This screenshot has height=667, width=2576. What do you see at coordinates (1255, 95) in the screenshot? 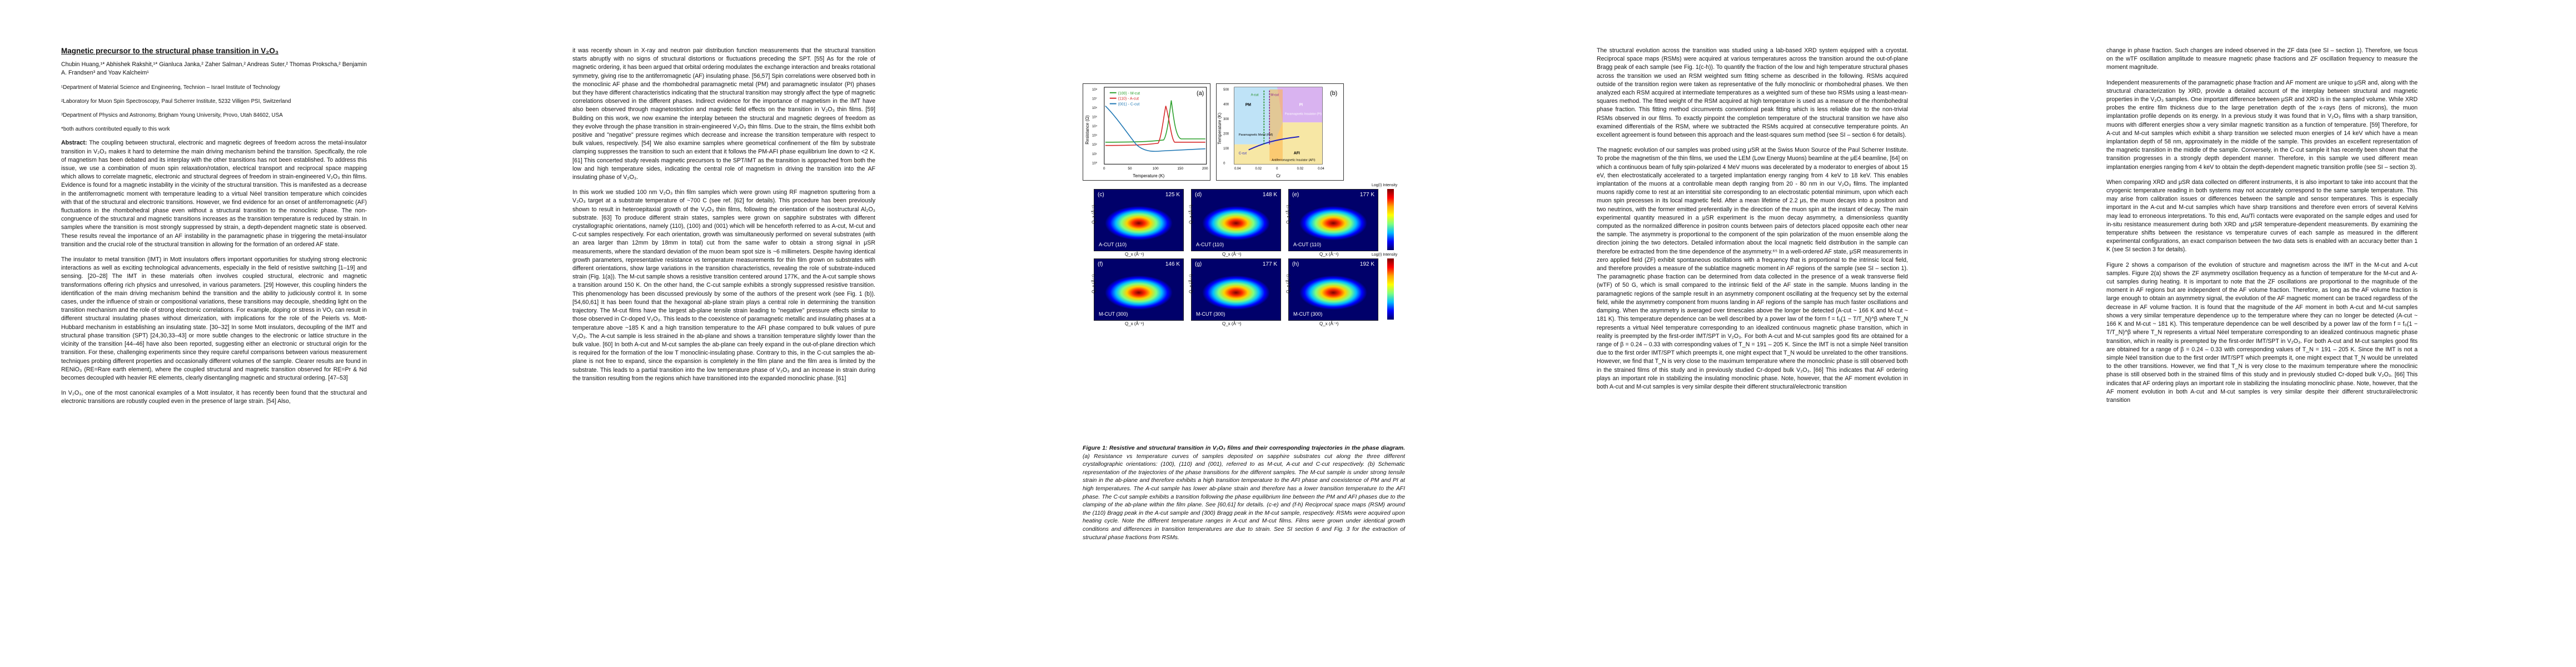
I see `arrow-label-a-cut: A-cut` at bounding box center [1255, 95].